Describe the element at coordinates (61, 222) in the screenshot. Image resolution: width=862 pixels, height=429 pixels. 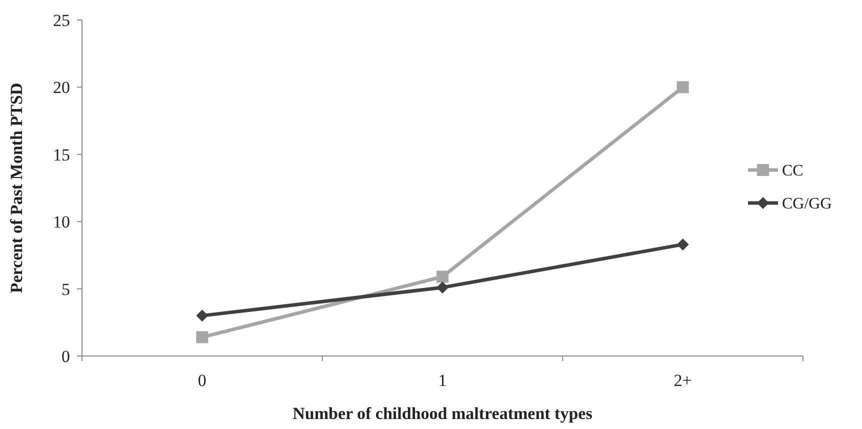
I see `y-tick-label: 10` at that location.